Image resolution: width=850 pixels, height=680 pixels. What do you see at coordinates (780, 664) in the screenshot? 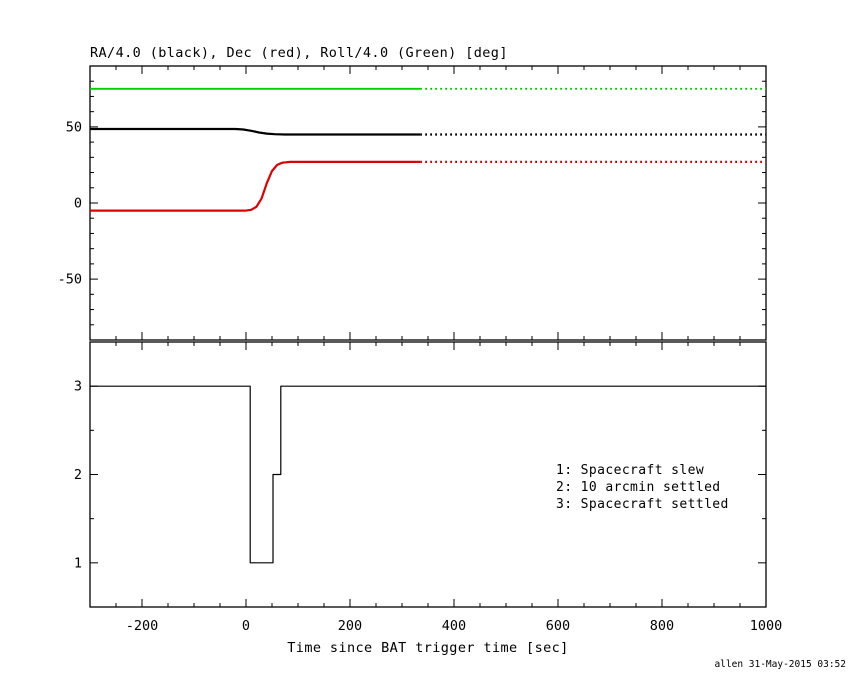
I see `credit-stamp: allen 31-May-2015 03:52` at bounding box center [780, 664].